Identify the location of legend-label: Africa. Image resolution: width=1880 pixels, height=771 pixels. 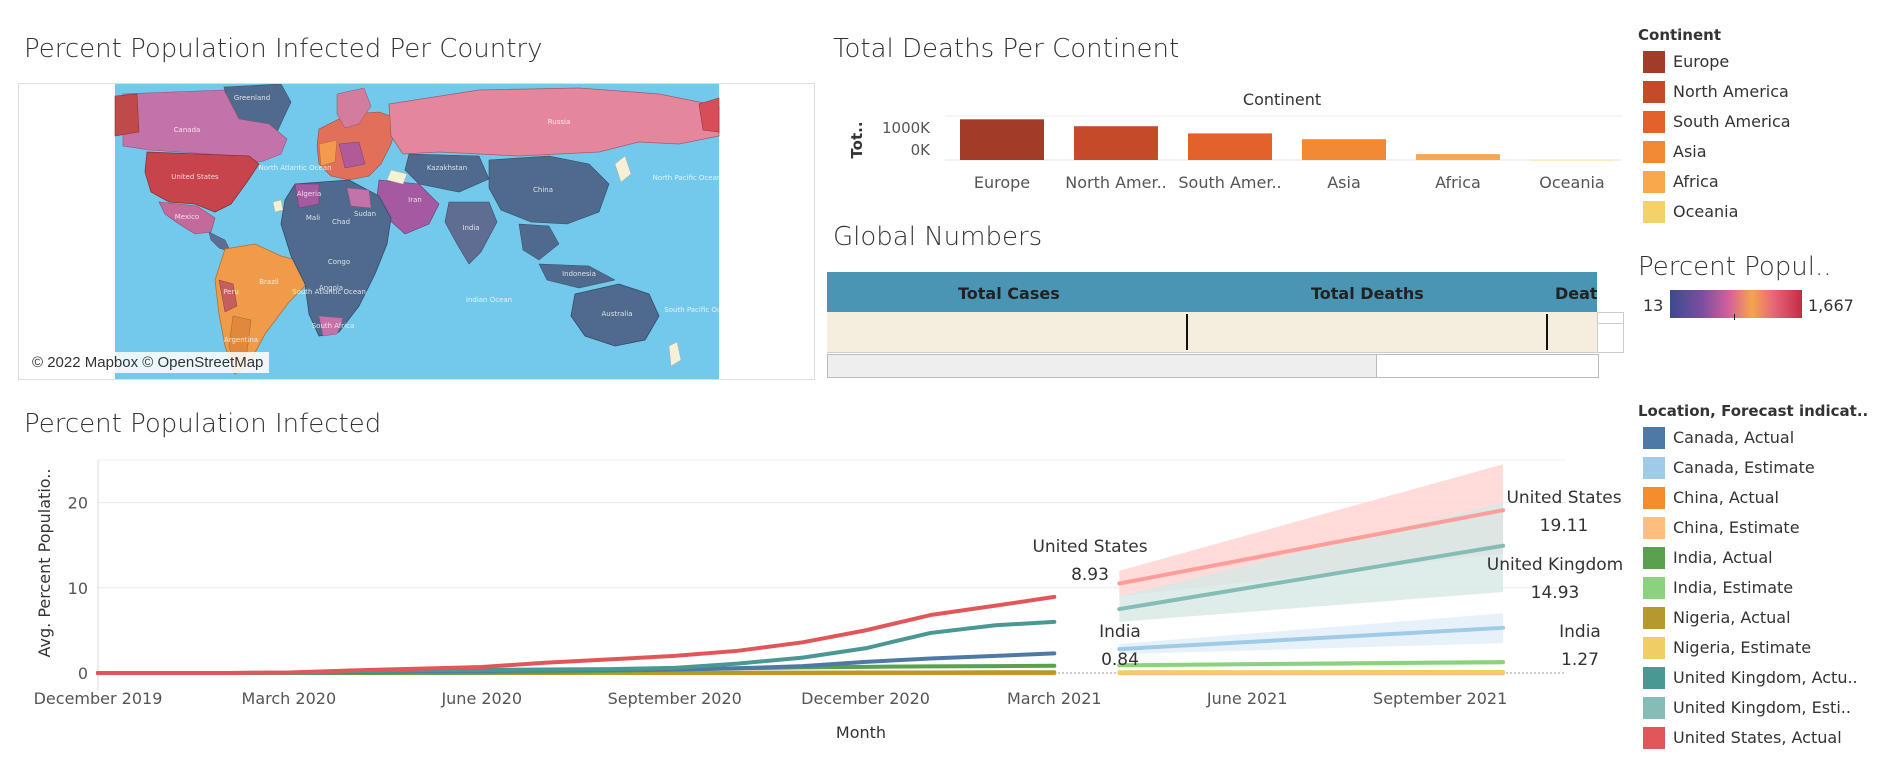
(1696, 181).